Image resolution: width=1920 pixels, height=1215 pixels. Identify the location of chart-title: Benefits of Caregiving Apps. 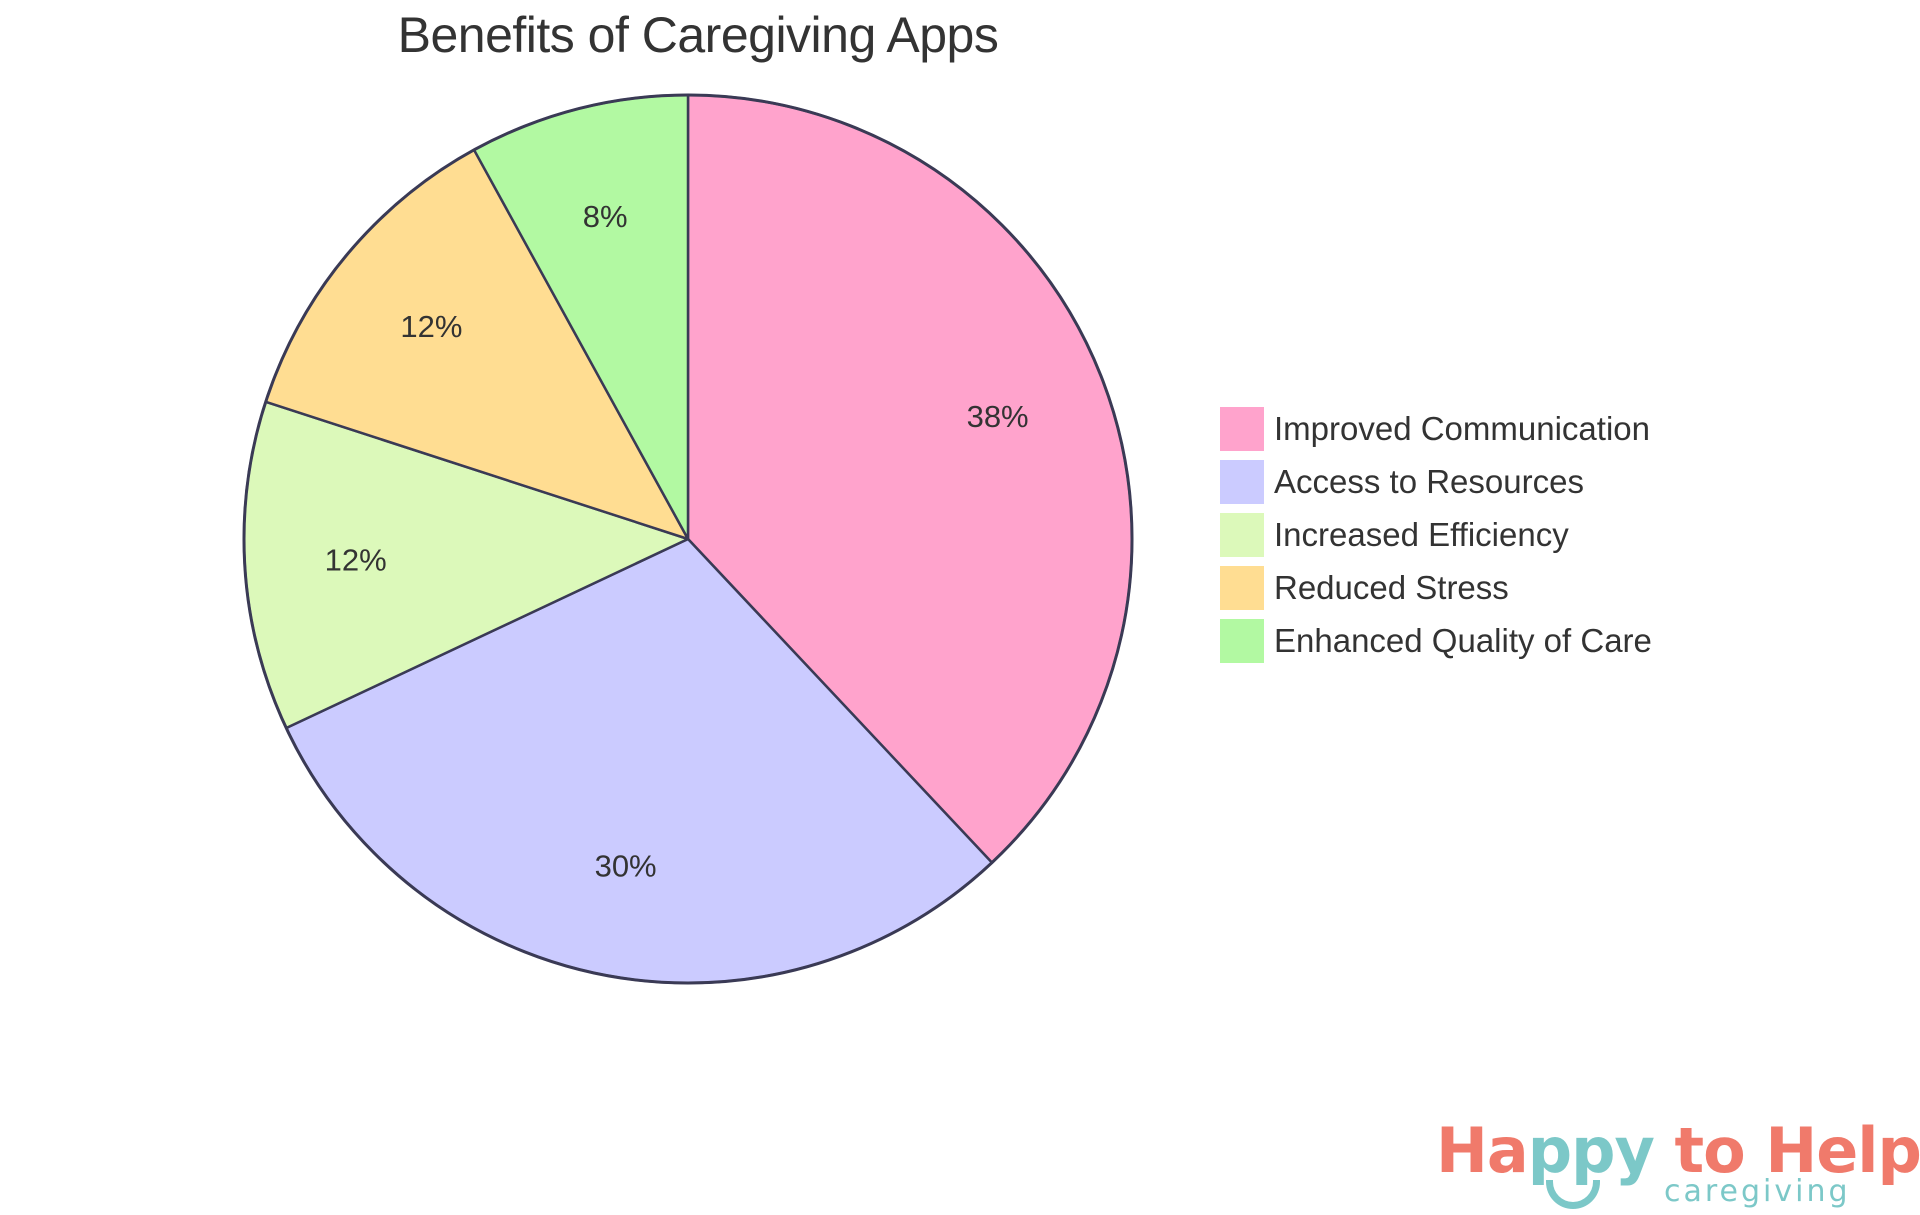
(698, 35).